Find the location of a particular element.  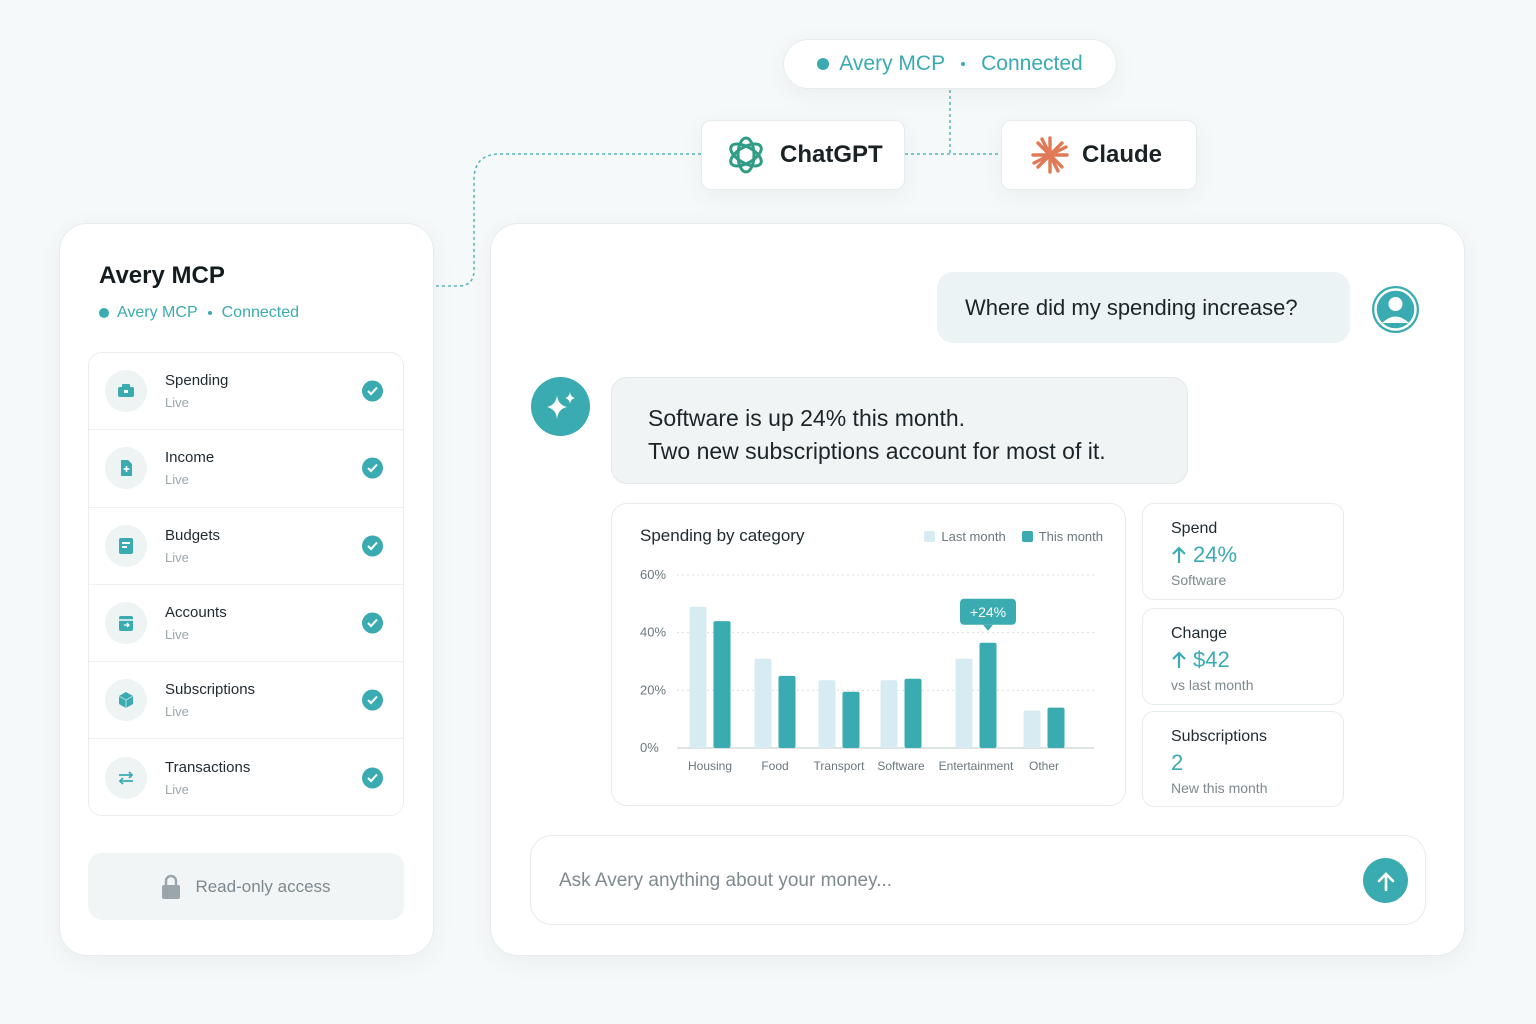

chatgpt-client-card: ChatGPT is located at coordinates (803, 155).